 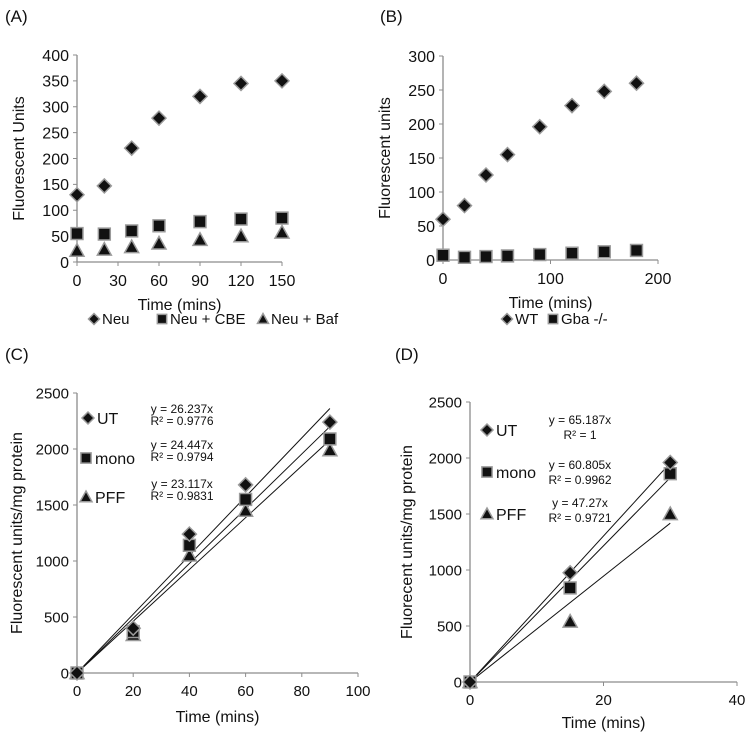 What do you see at coordinates (182, 484) in the screenshot?
I see `trendline-equation: y = 23.117x` at bounding box center [182, 484].